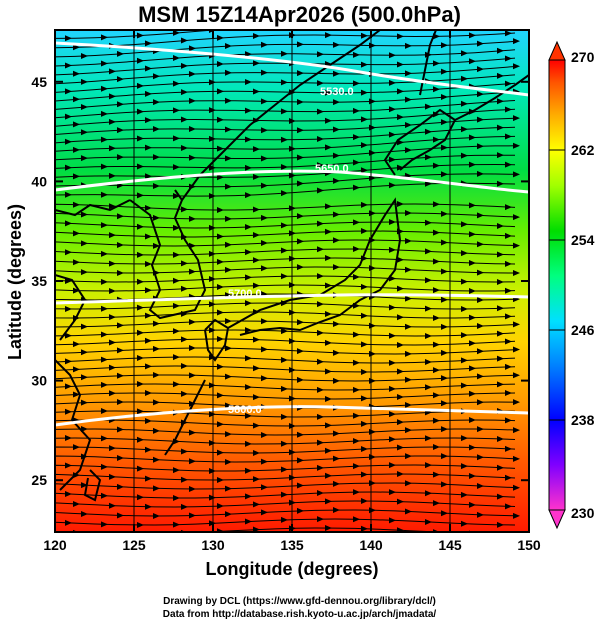 This screenshot has height=625, width=599. Describe the element at coordinates (292, 545) in the screenshot. I see `x-tick-label: 135` at that location.